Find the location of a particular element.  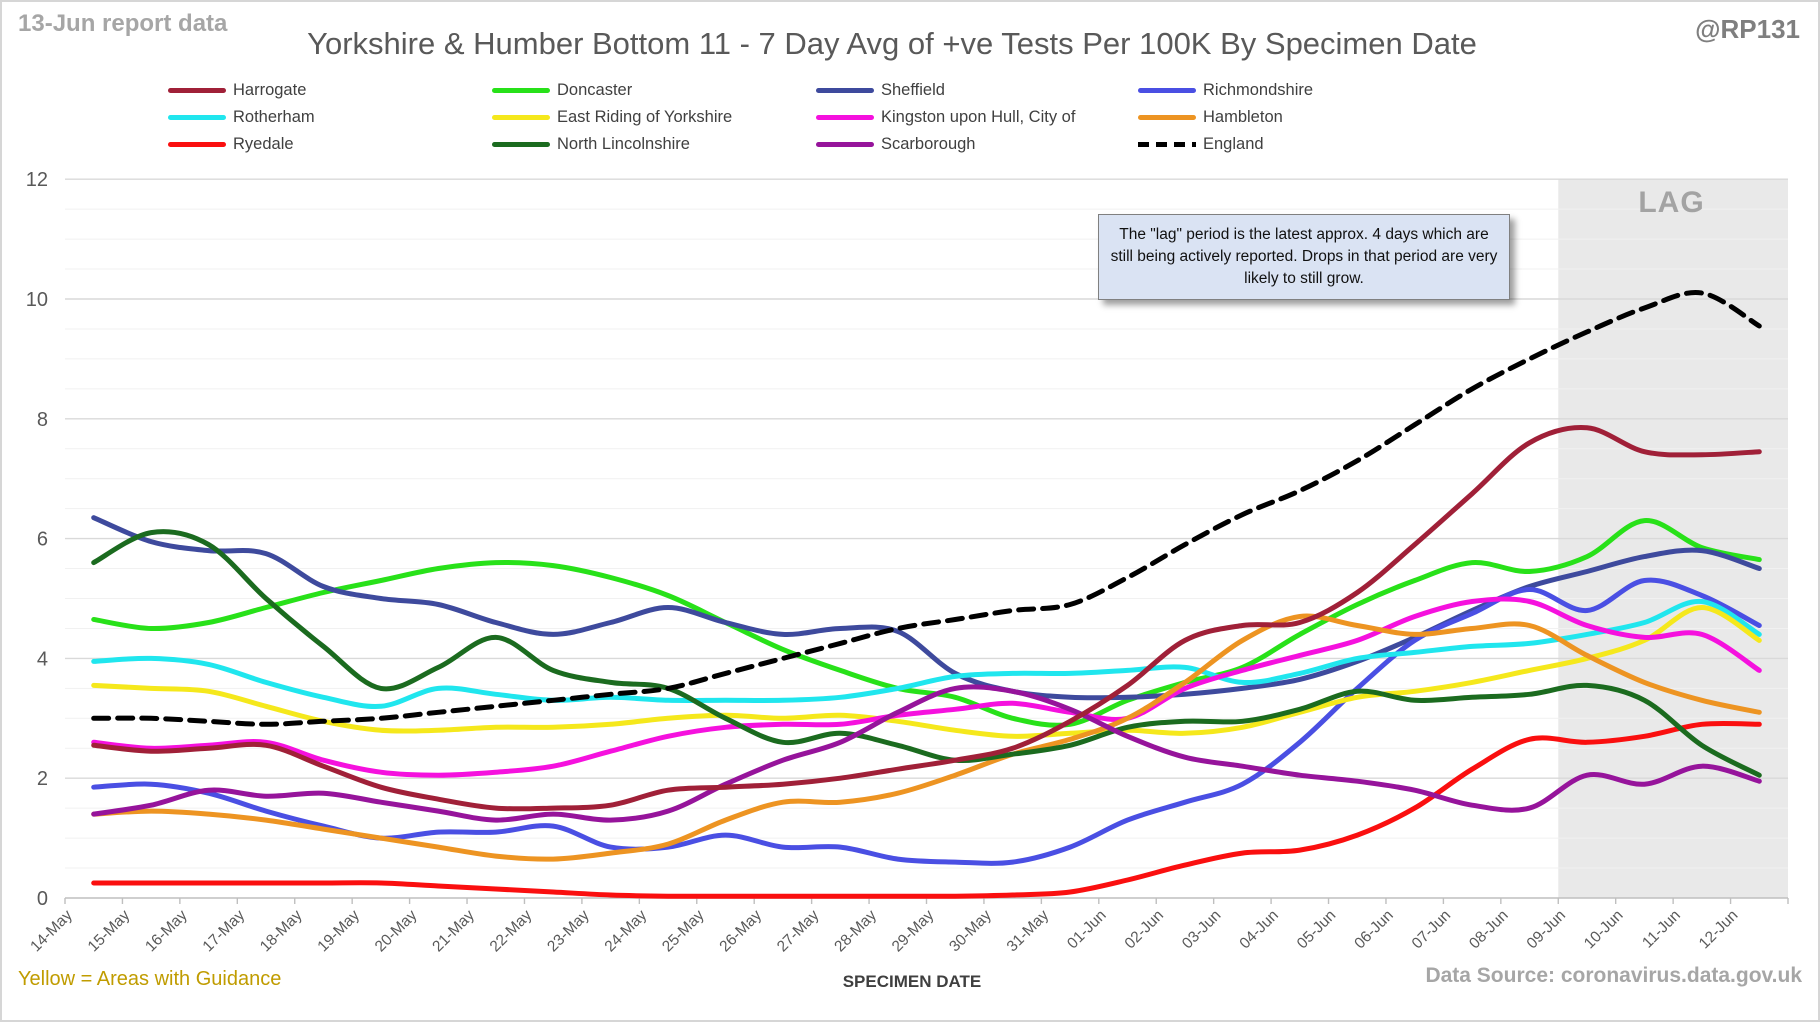

legend-label: Ryedale is located at coordinates (263, 143).